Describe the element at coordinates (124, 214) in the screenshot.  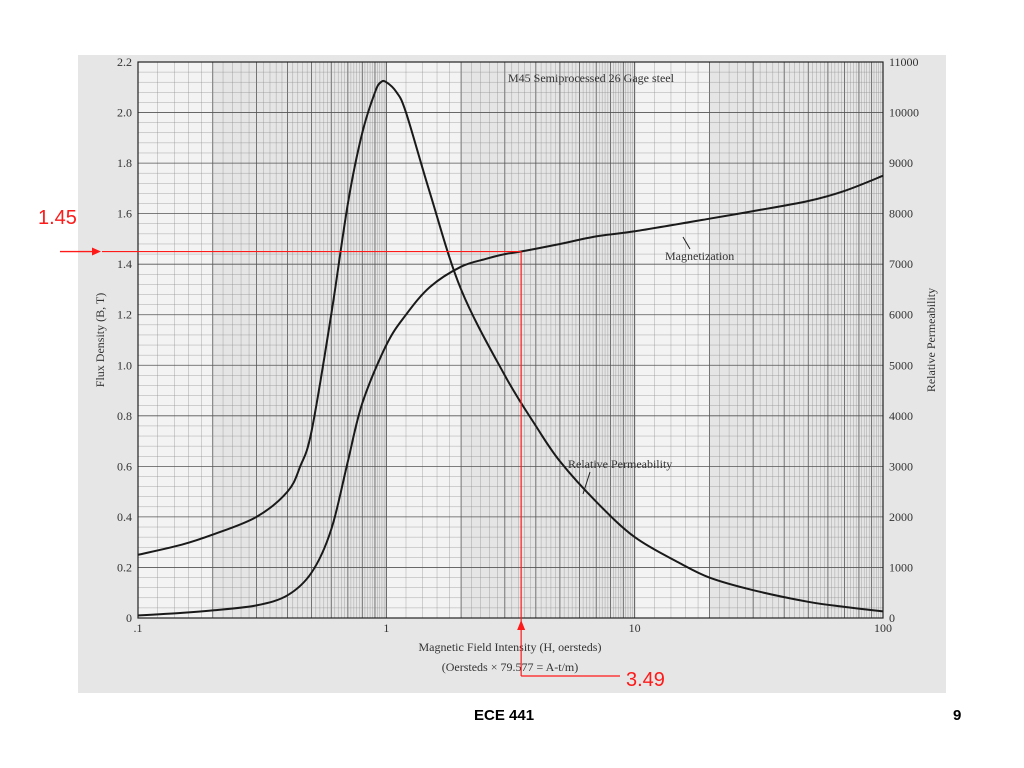
I see `y-tick-label: 1.6` at that location.